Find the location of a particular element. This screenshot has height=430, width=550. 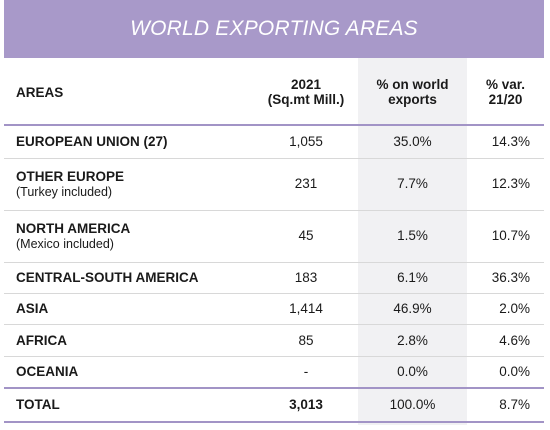

header-var-line2: 21/20 is located at coordinates (505, 99).